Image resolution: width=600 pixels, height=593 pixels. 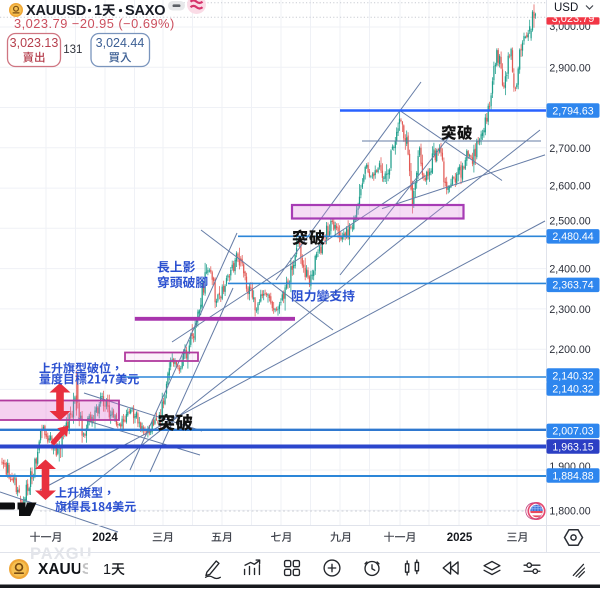 What do you see at coordinates (61, 554) in the screenshot?
I see `svg-text: PAXGU` at bounding box center [61, 554].